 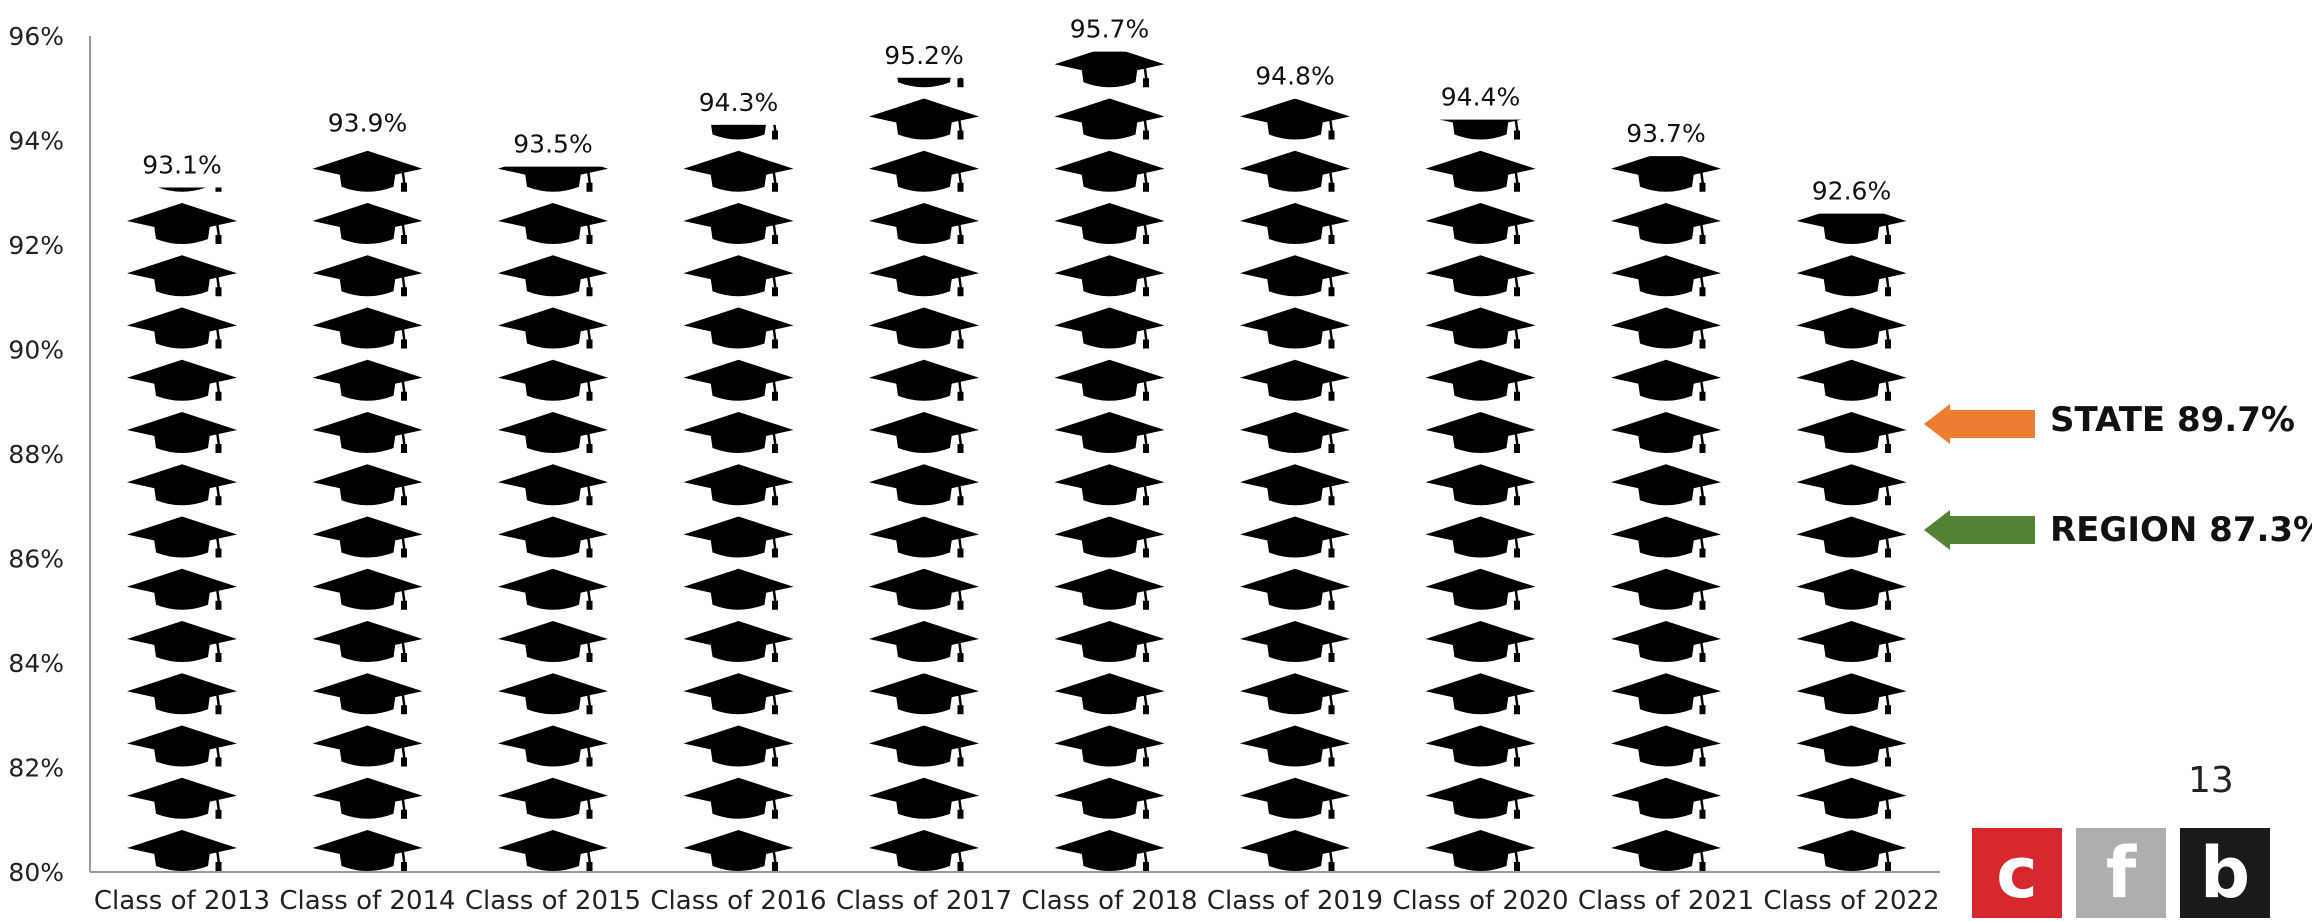 What do you see at coordinates (1295, 901) in the screenshot?
I see `x-tick-label: Class of 2019` at bounding box center [1295, 901].